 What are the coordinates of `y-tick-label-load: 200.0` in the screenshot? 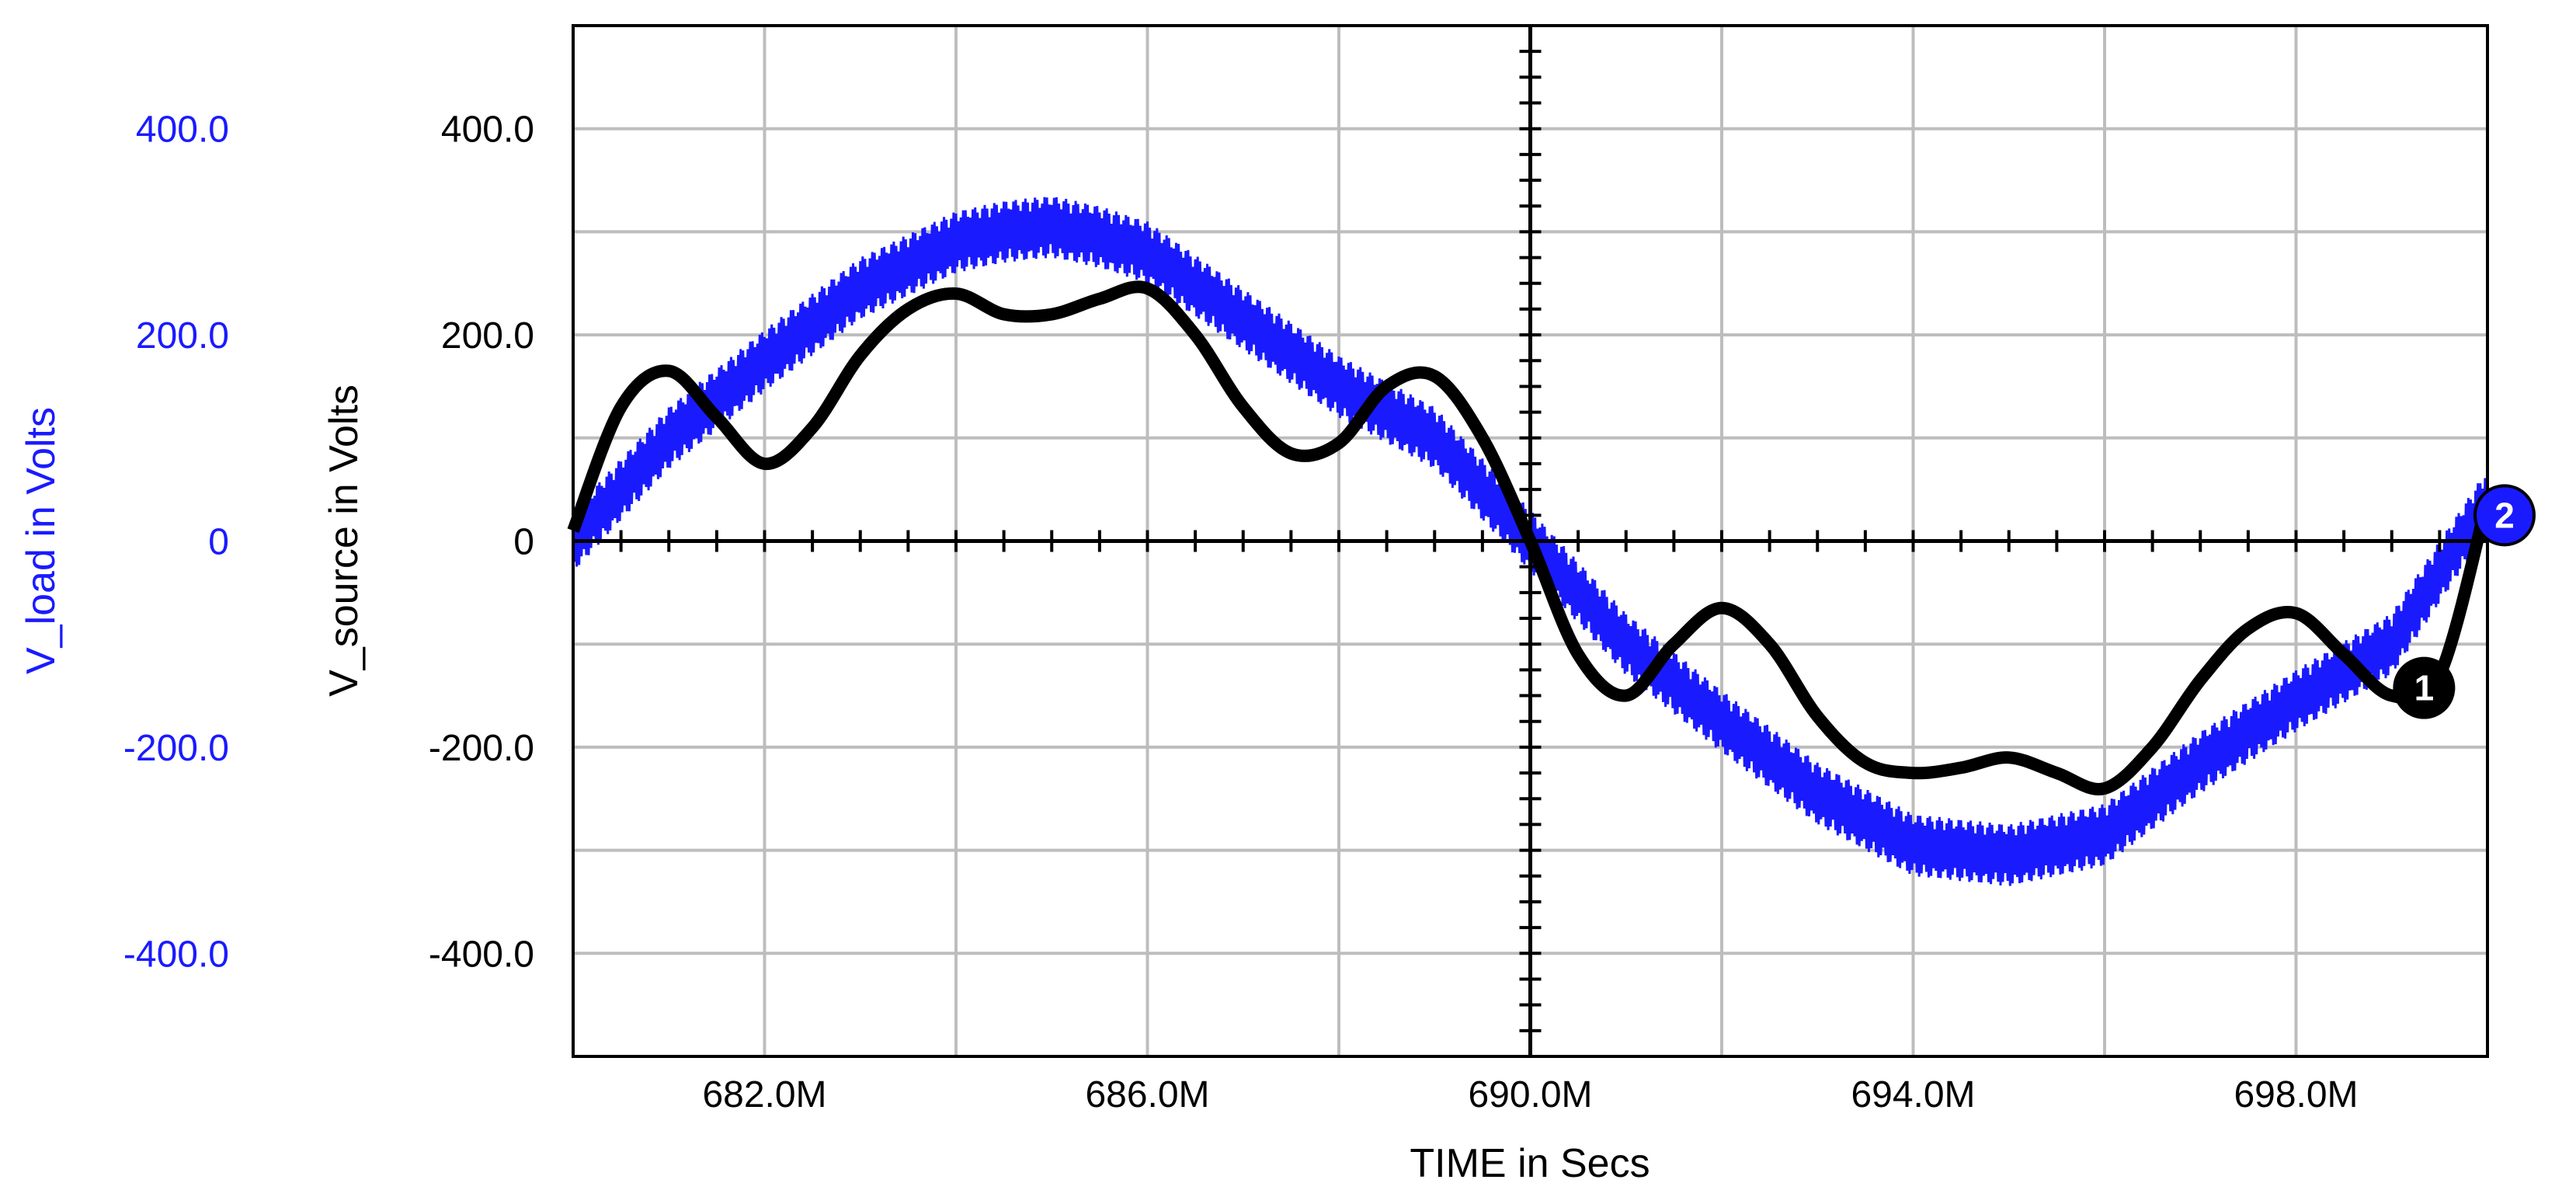 It's located at (182, 336).